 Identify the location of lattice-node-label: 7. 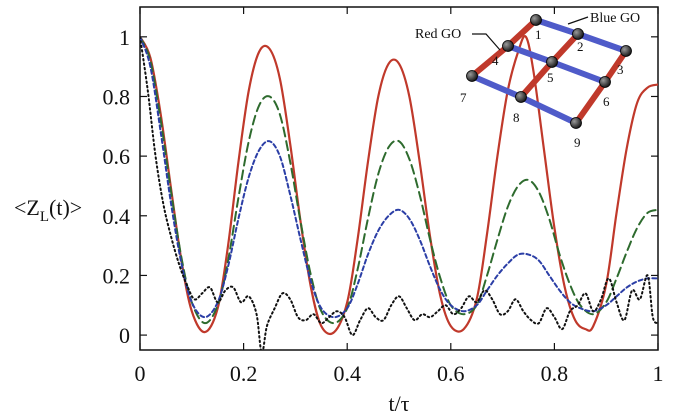
(463, 97).